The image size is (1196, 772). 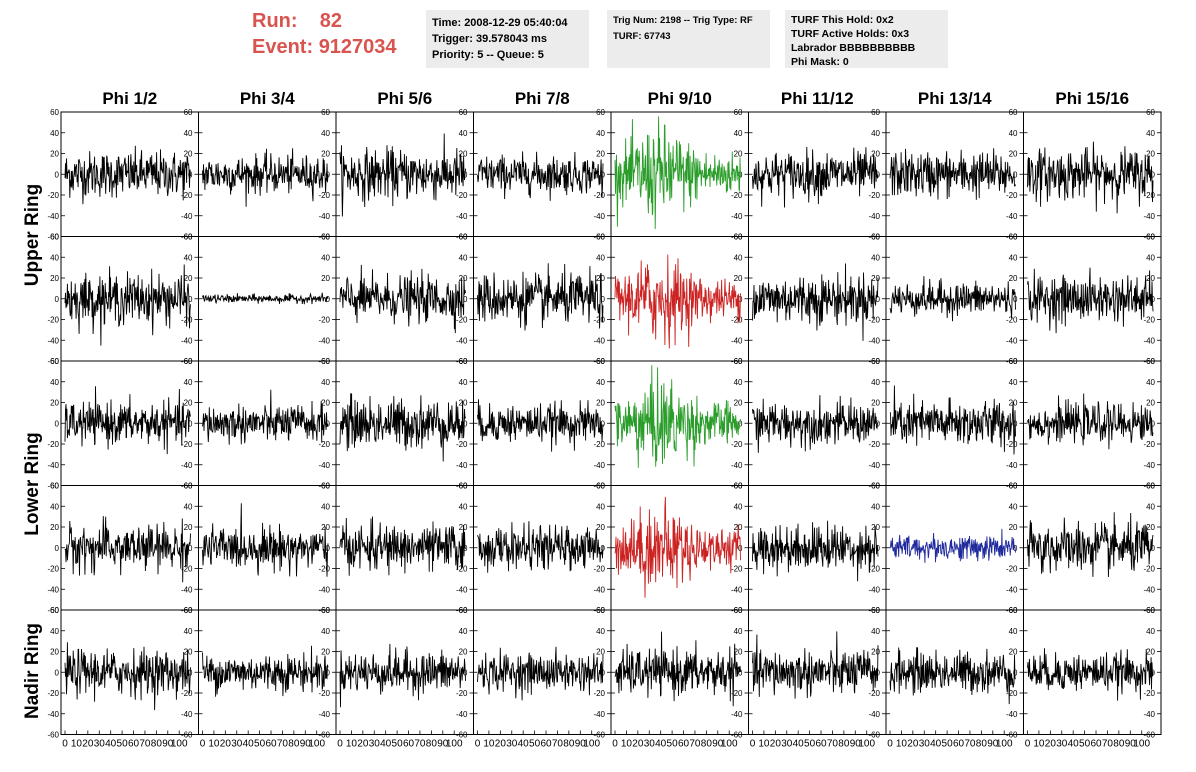 I want to click on run-value: 82, so click(x=331, y=21).